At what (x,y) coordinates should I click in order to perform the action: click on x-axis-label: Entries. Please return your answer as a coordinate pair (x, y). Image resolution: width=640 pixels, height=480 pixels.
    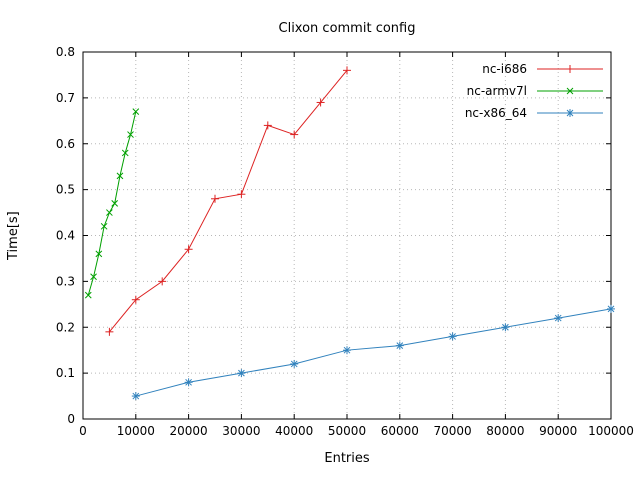
    Looking at the image, I should click on (347, 458).